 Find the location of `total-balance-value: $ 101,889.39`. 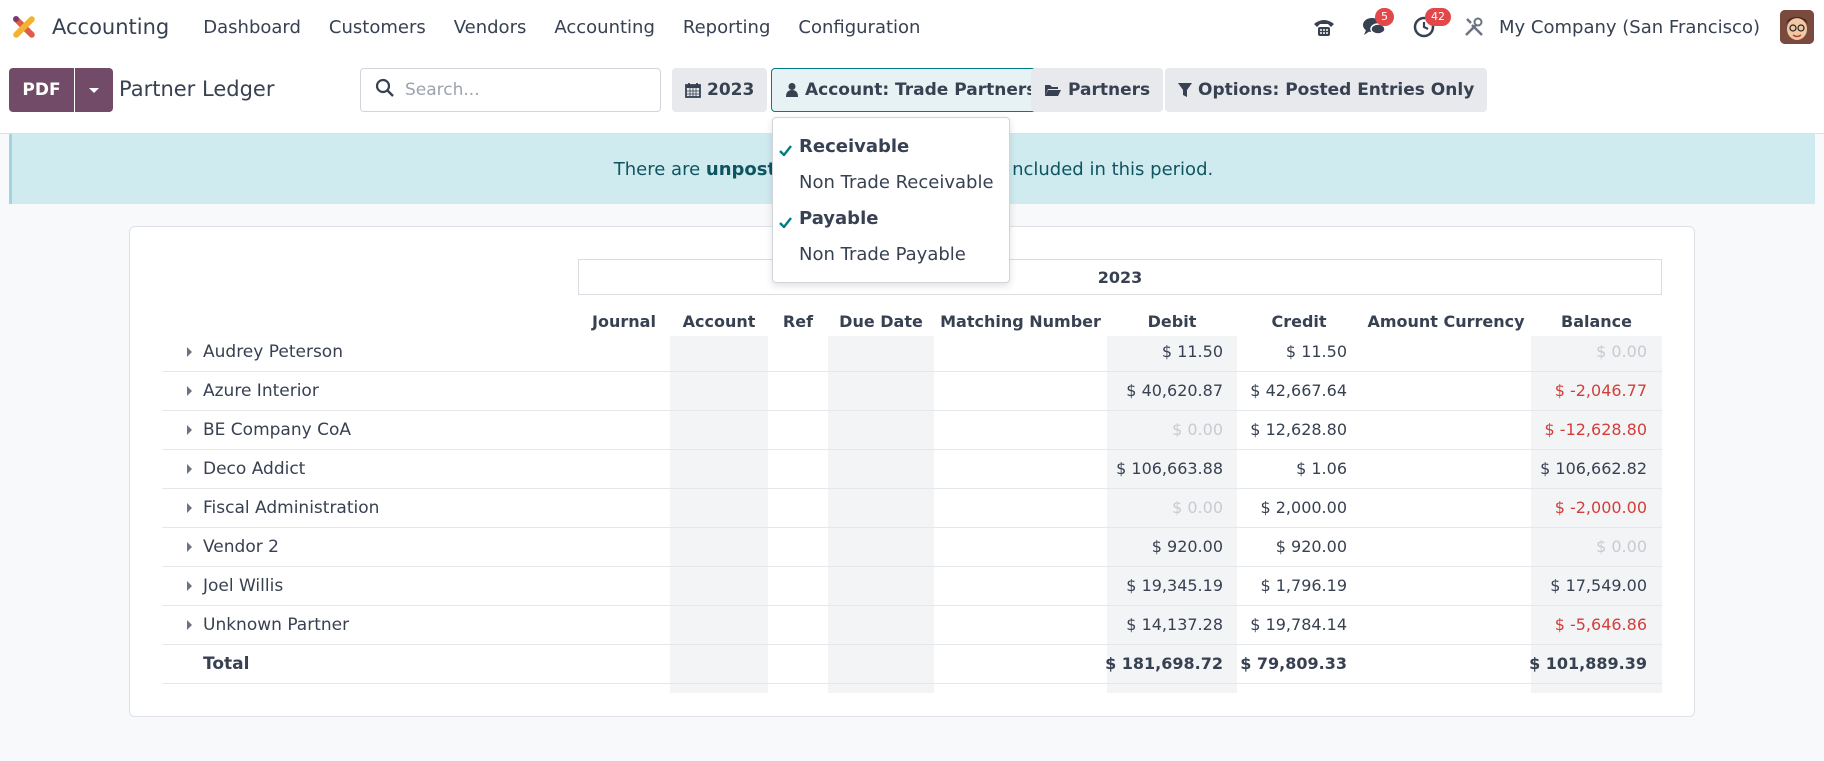

total-balance-value: $ 101,889.39 is located at coordinates (1588, 663).